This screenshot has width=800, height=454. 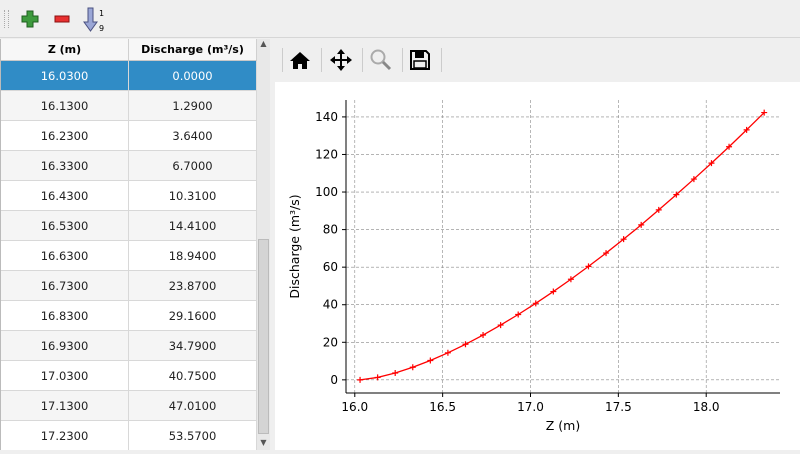 I want to click on z-cell: 16.7300, so click(x=65, y=285).